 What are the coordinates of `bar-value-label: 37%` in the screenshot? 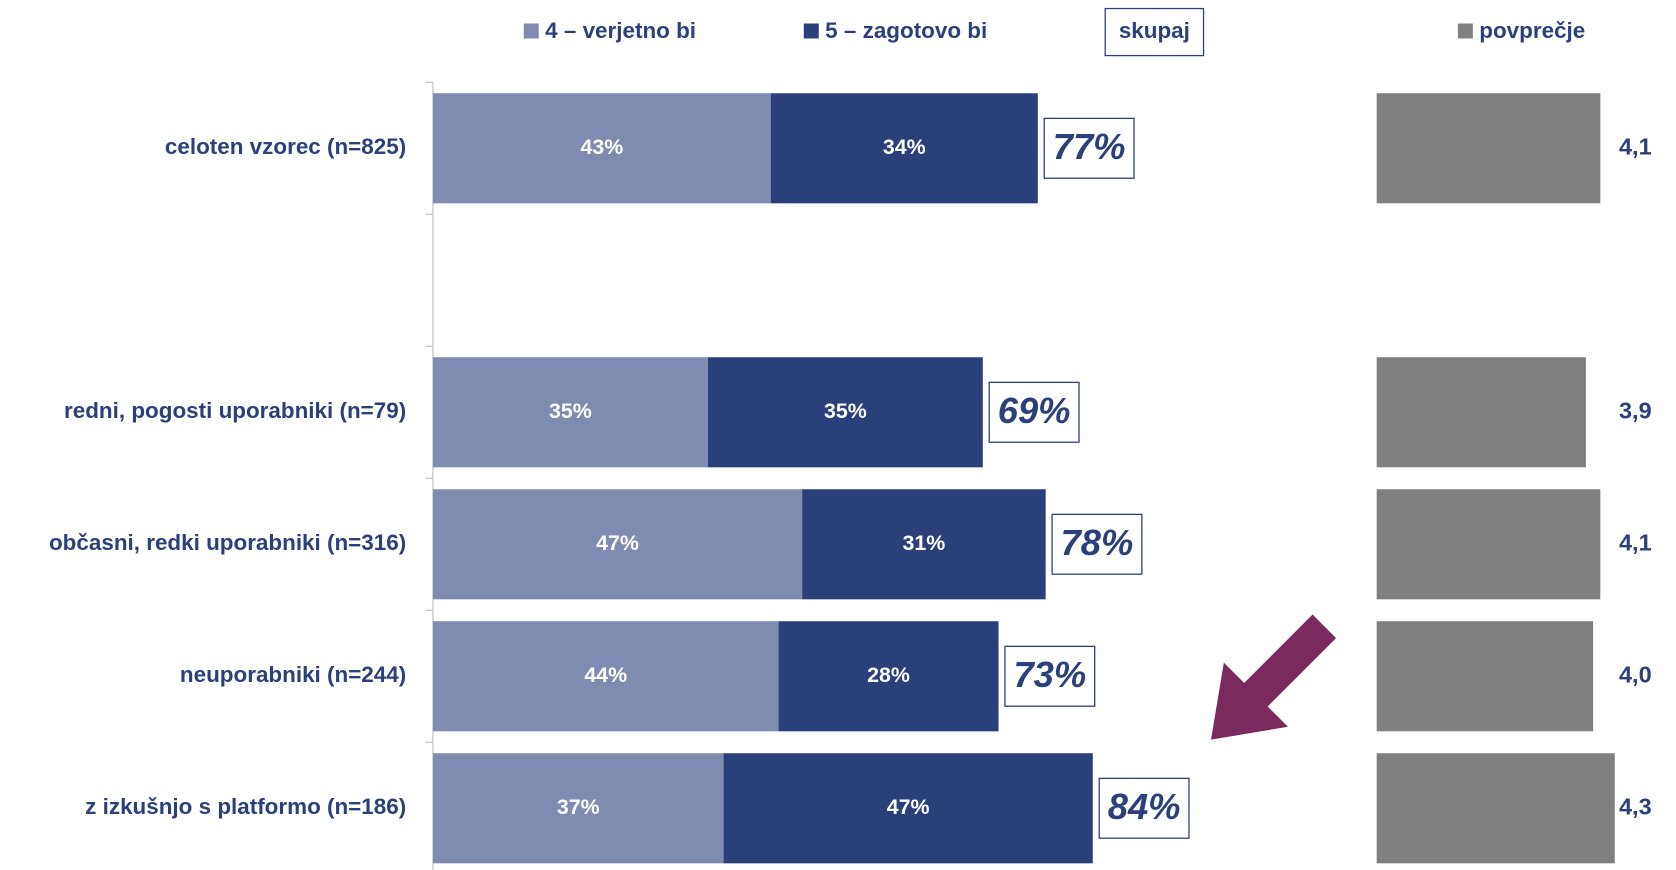 It's located at (578, 807).